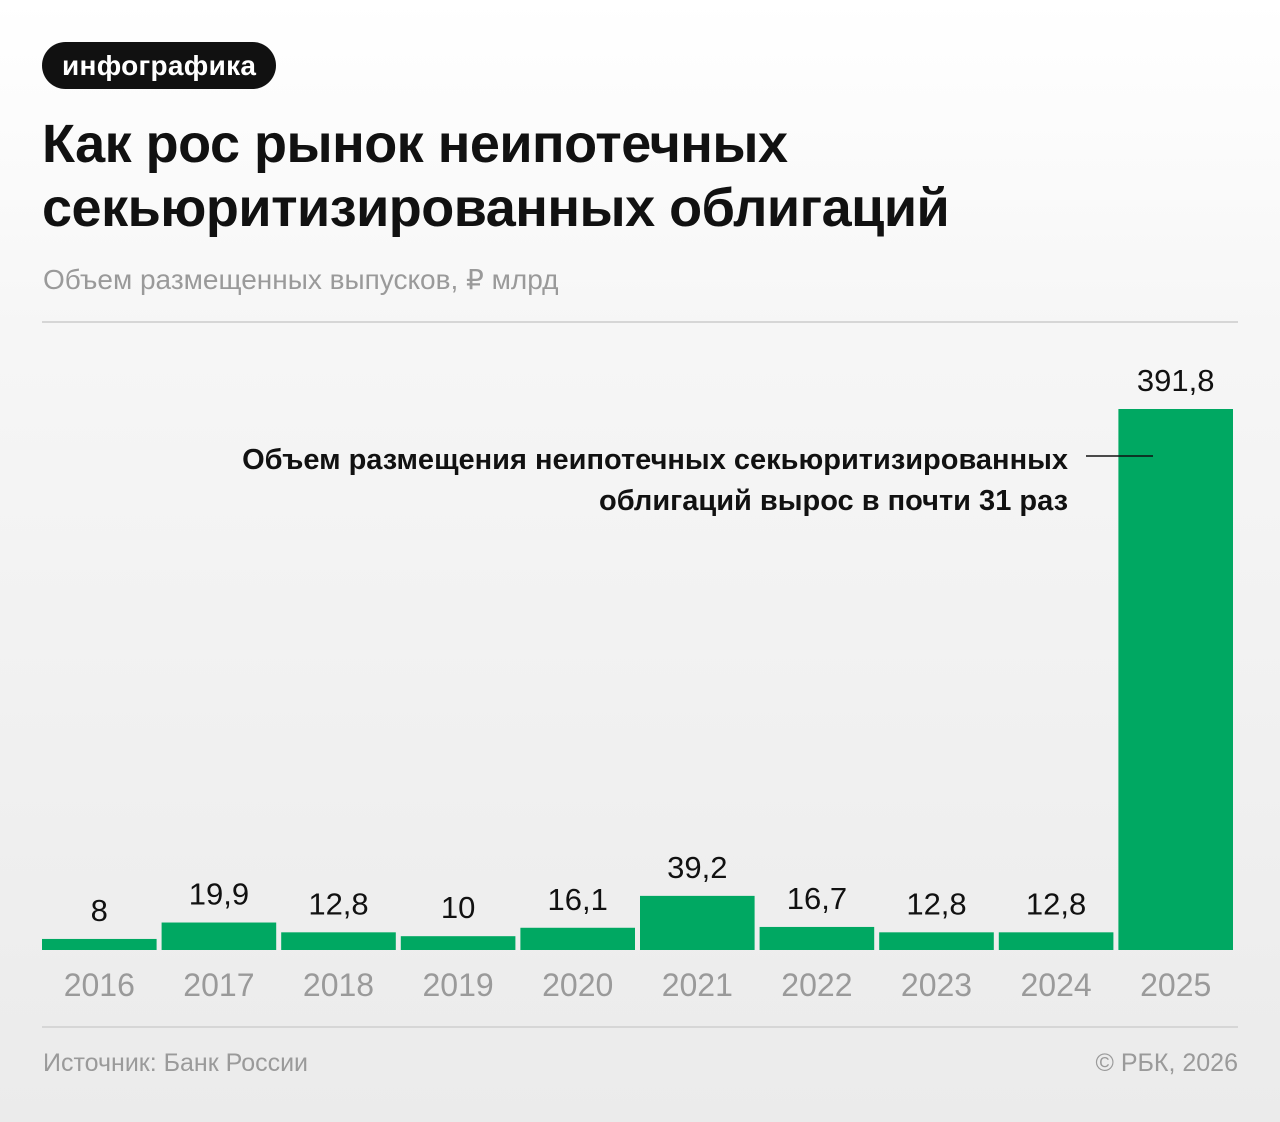 The height and width of the screenshot is (1122, 1280). What do you see at coordinates (301, 279) in the screenshot?
I see `chart-subtitle: Объем размещенных выпусков, ₽ млрд` at bounding box center [301, 279].